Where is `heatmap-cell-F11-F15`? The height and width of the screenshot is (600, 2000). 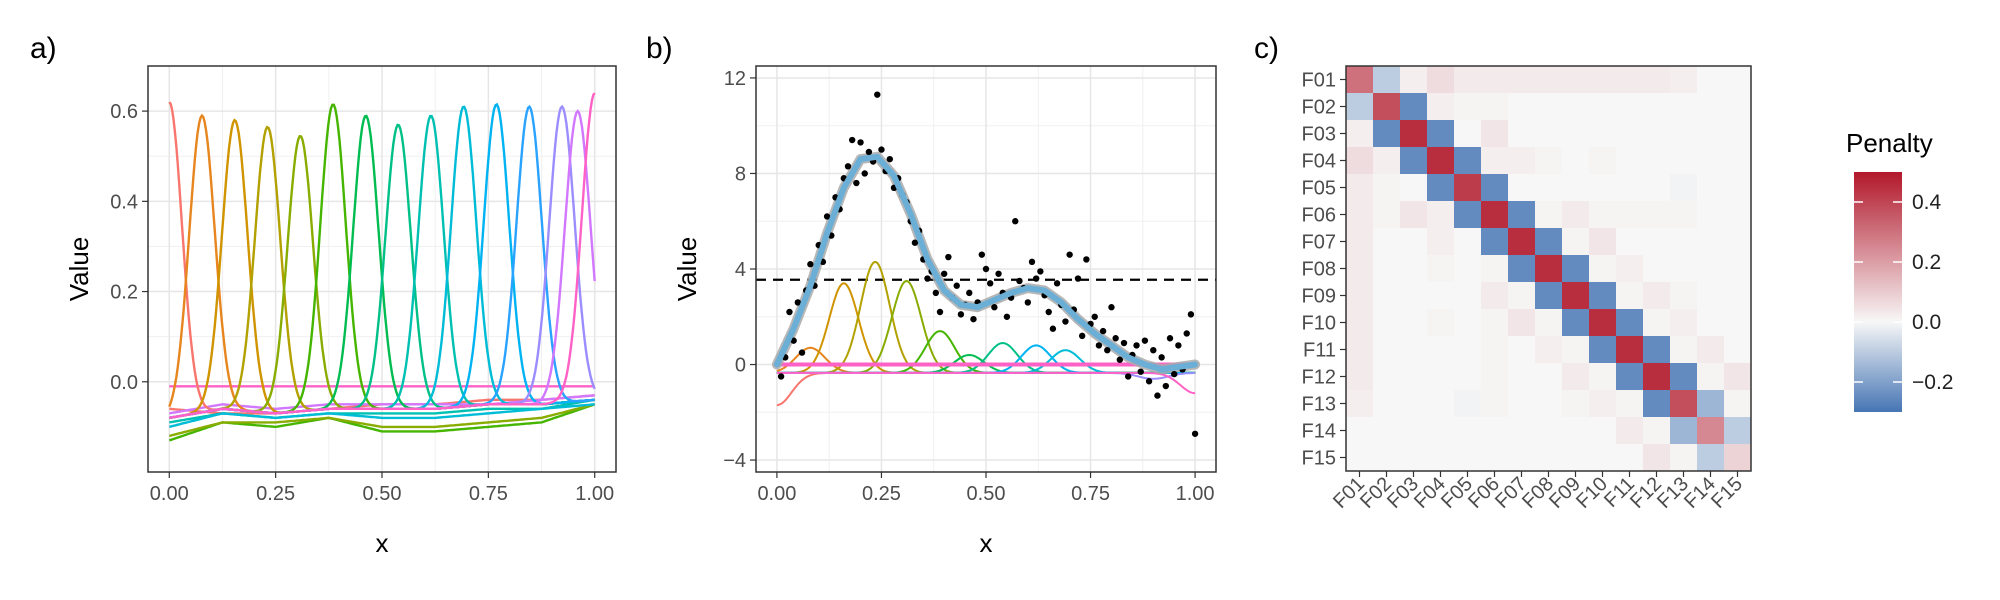 heatmap-cell-F11-F15 is located at coordinates (1738, 350).